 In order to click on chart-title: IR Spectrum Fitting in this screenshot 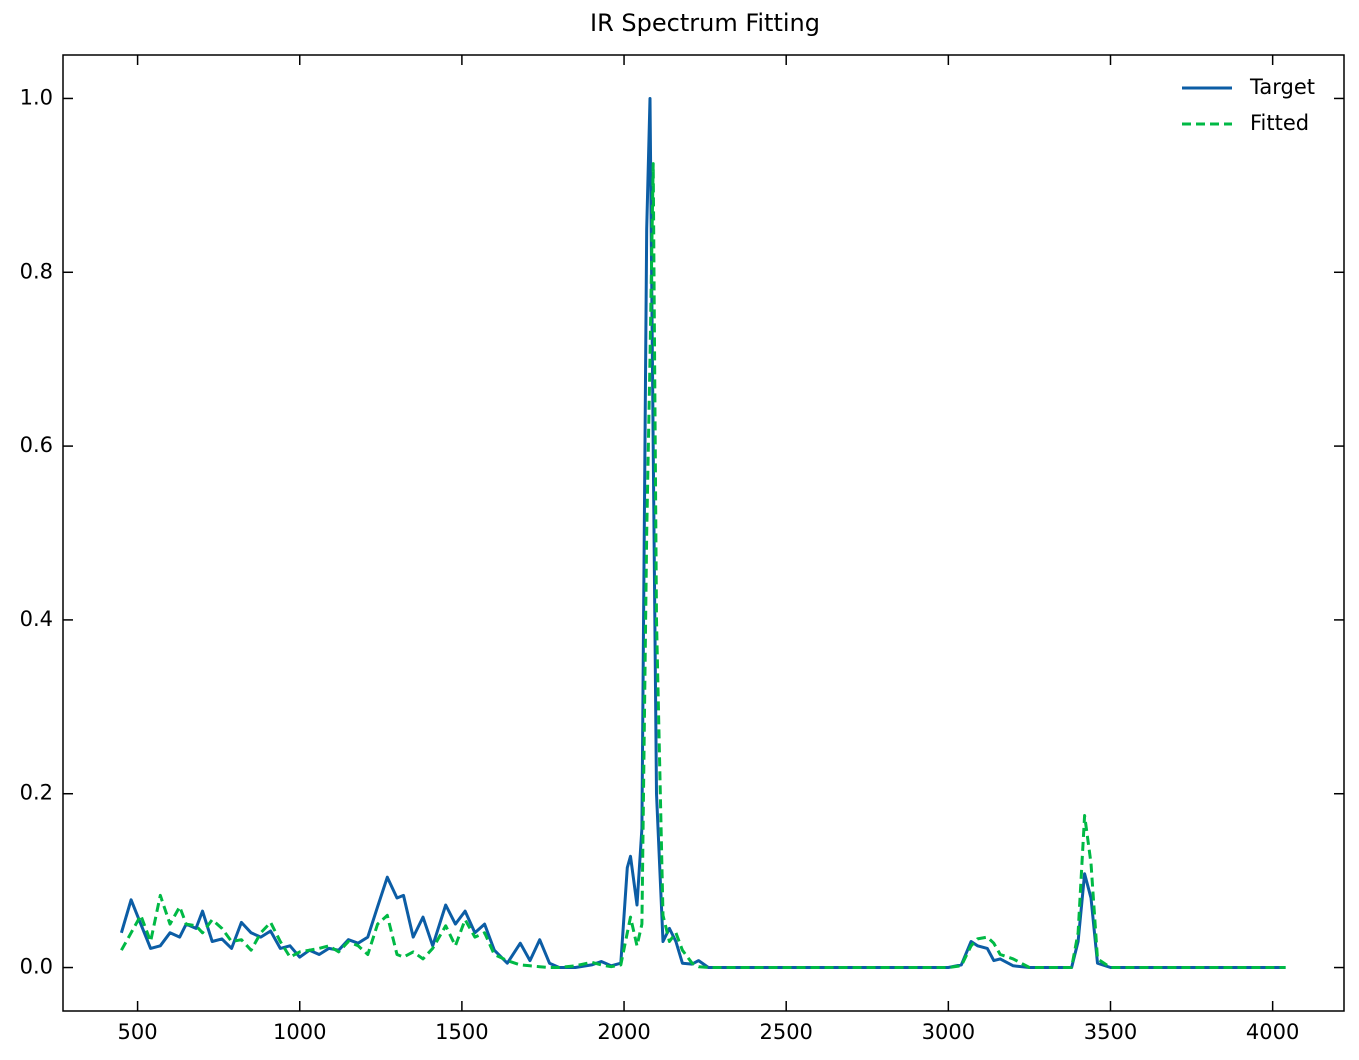, I will do `click(705, 23)`.